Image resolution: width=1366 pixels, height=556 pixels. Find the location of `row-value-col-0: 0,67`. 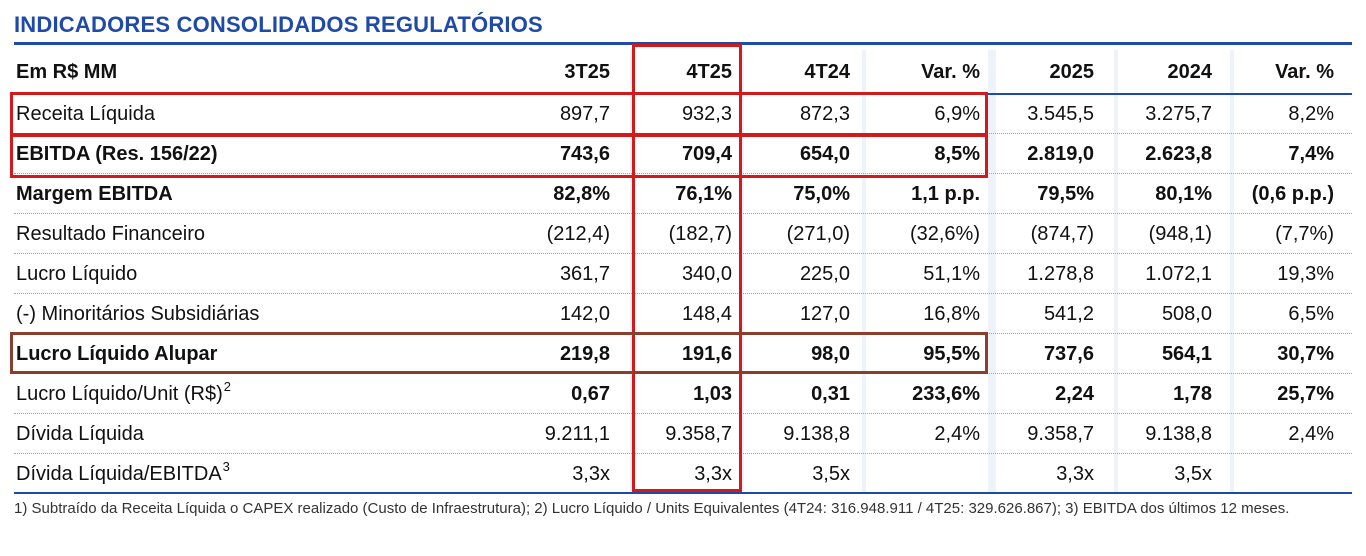

row-value-col-0: 0,67 is located at coordinates (590, 393).